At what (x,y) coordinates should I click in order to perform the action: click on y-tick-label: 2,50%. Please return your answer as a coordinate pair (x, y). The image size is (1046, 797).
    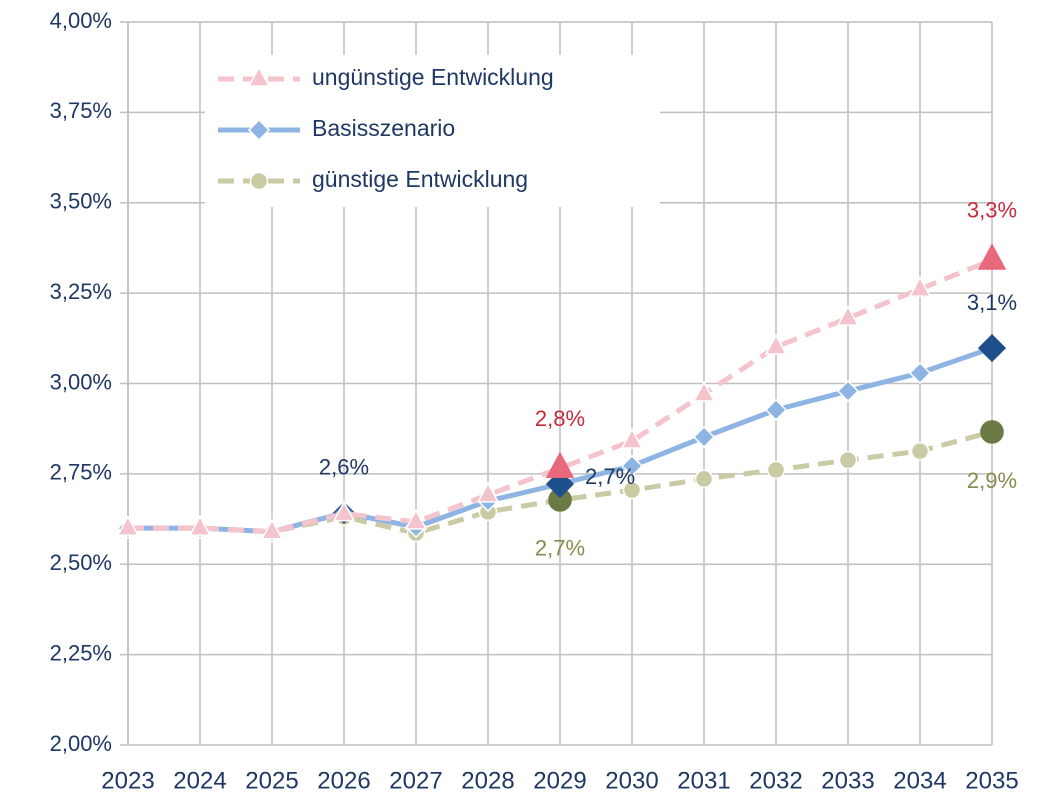
    Looking at the image, I should click on (81, 562).